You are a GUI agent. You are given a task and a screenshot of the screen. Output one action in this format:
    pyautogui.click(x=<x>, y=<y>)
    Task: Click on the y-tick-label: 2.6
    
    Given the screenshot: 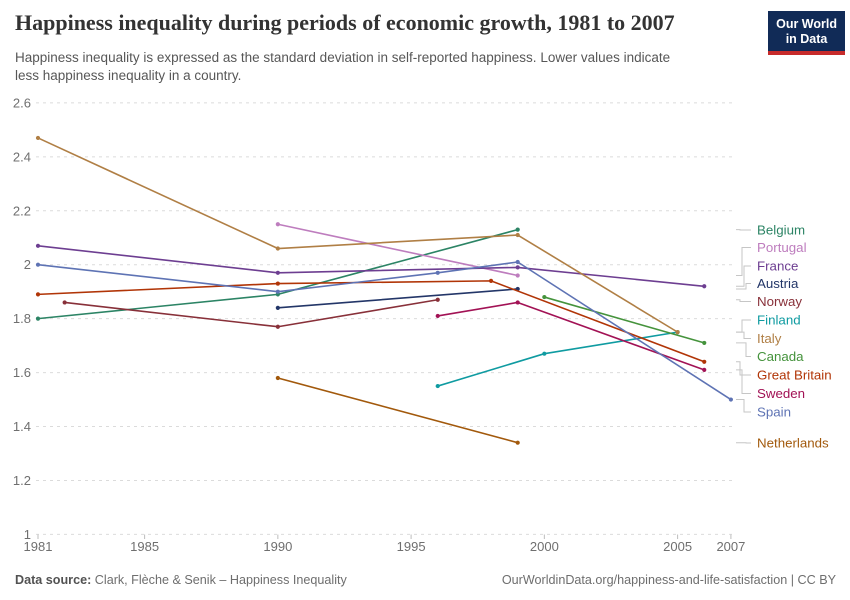 What is the action you would take?
    pyautogui.click(x=22, y=102)
    